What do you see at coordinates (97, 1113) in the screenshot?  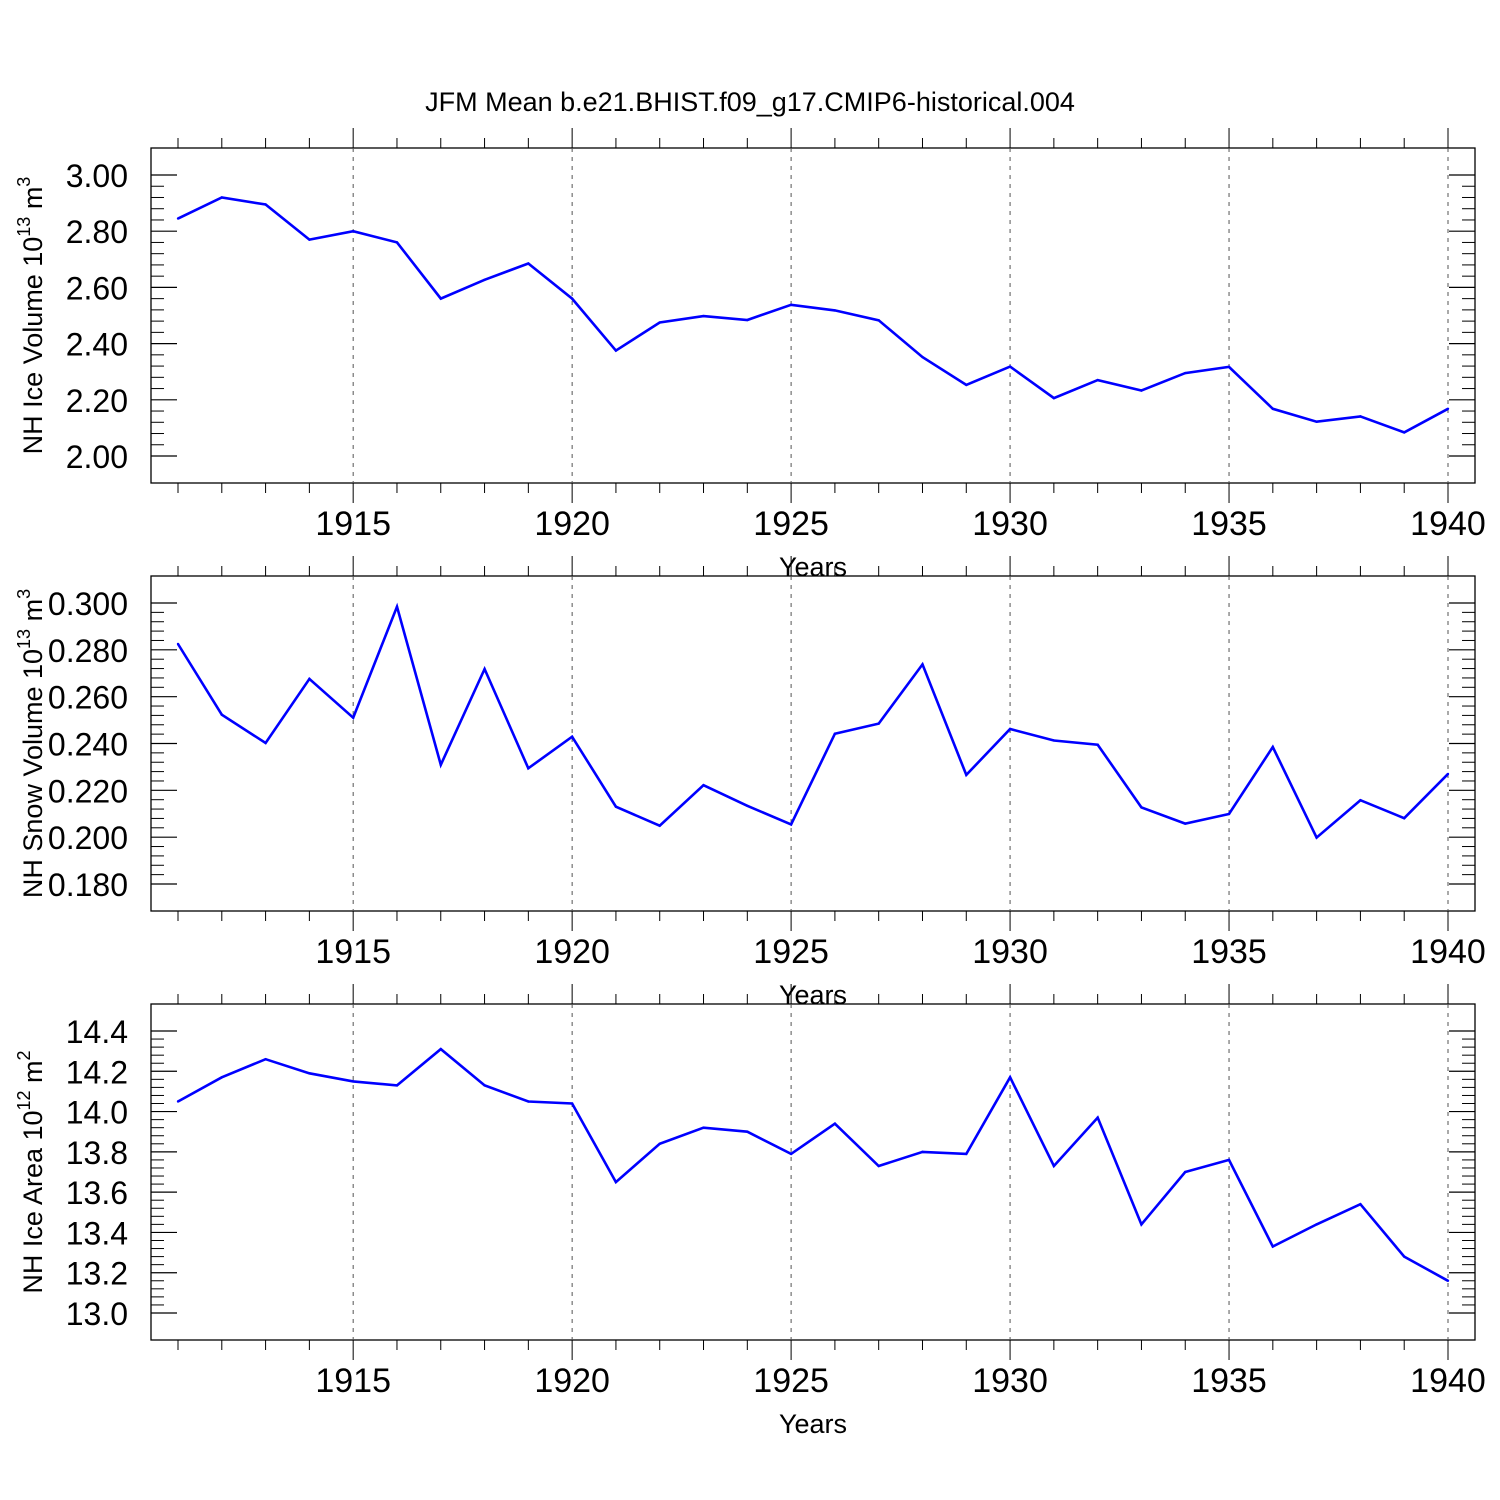 I see `y-tick-label: 14.0` at bounding box center [97, 1113].